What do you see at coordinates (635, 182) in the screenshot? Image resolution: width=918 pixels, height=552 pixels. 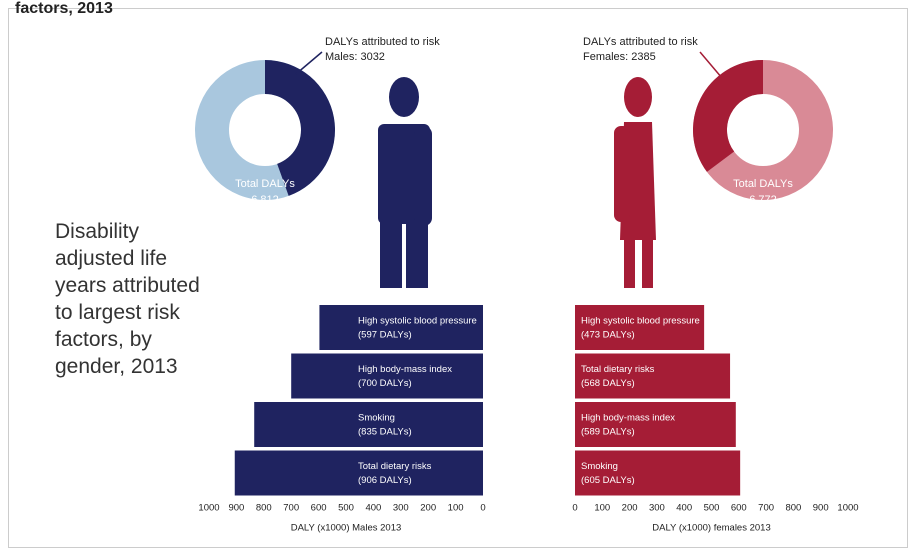 I see `female-figure` at bounding box center [635, 182].